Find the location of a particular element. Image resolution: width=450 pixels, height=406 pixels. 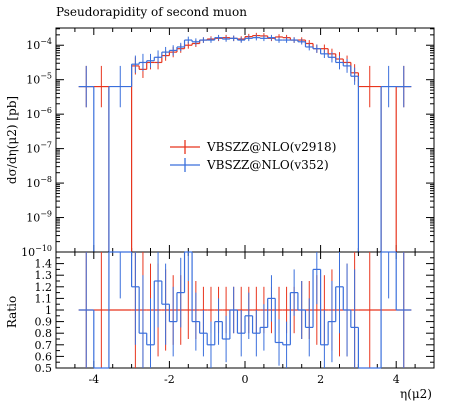

x-tick-label: 2 is located at coordinates (320, 379).